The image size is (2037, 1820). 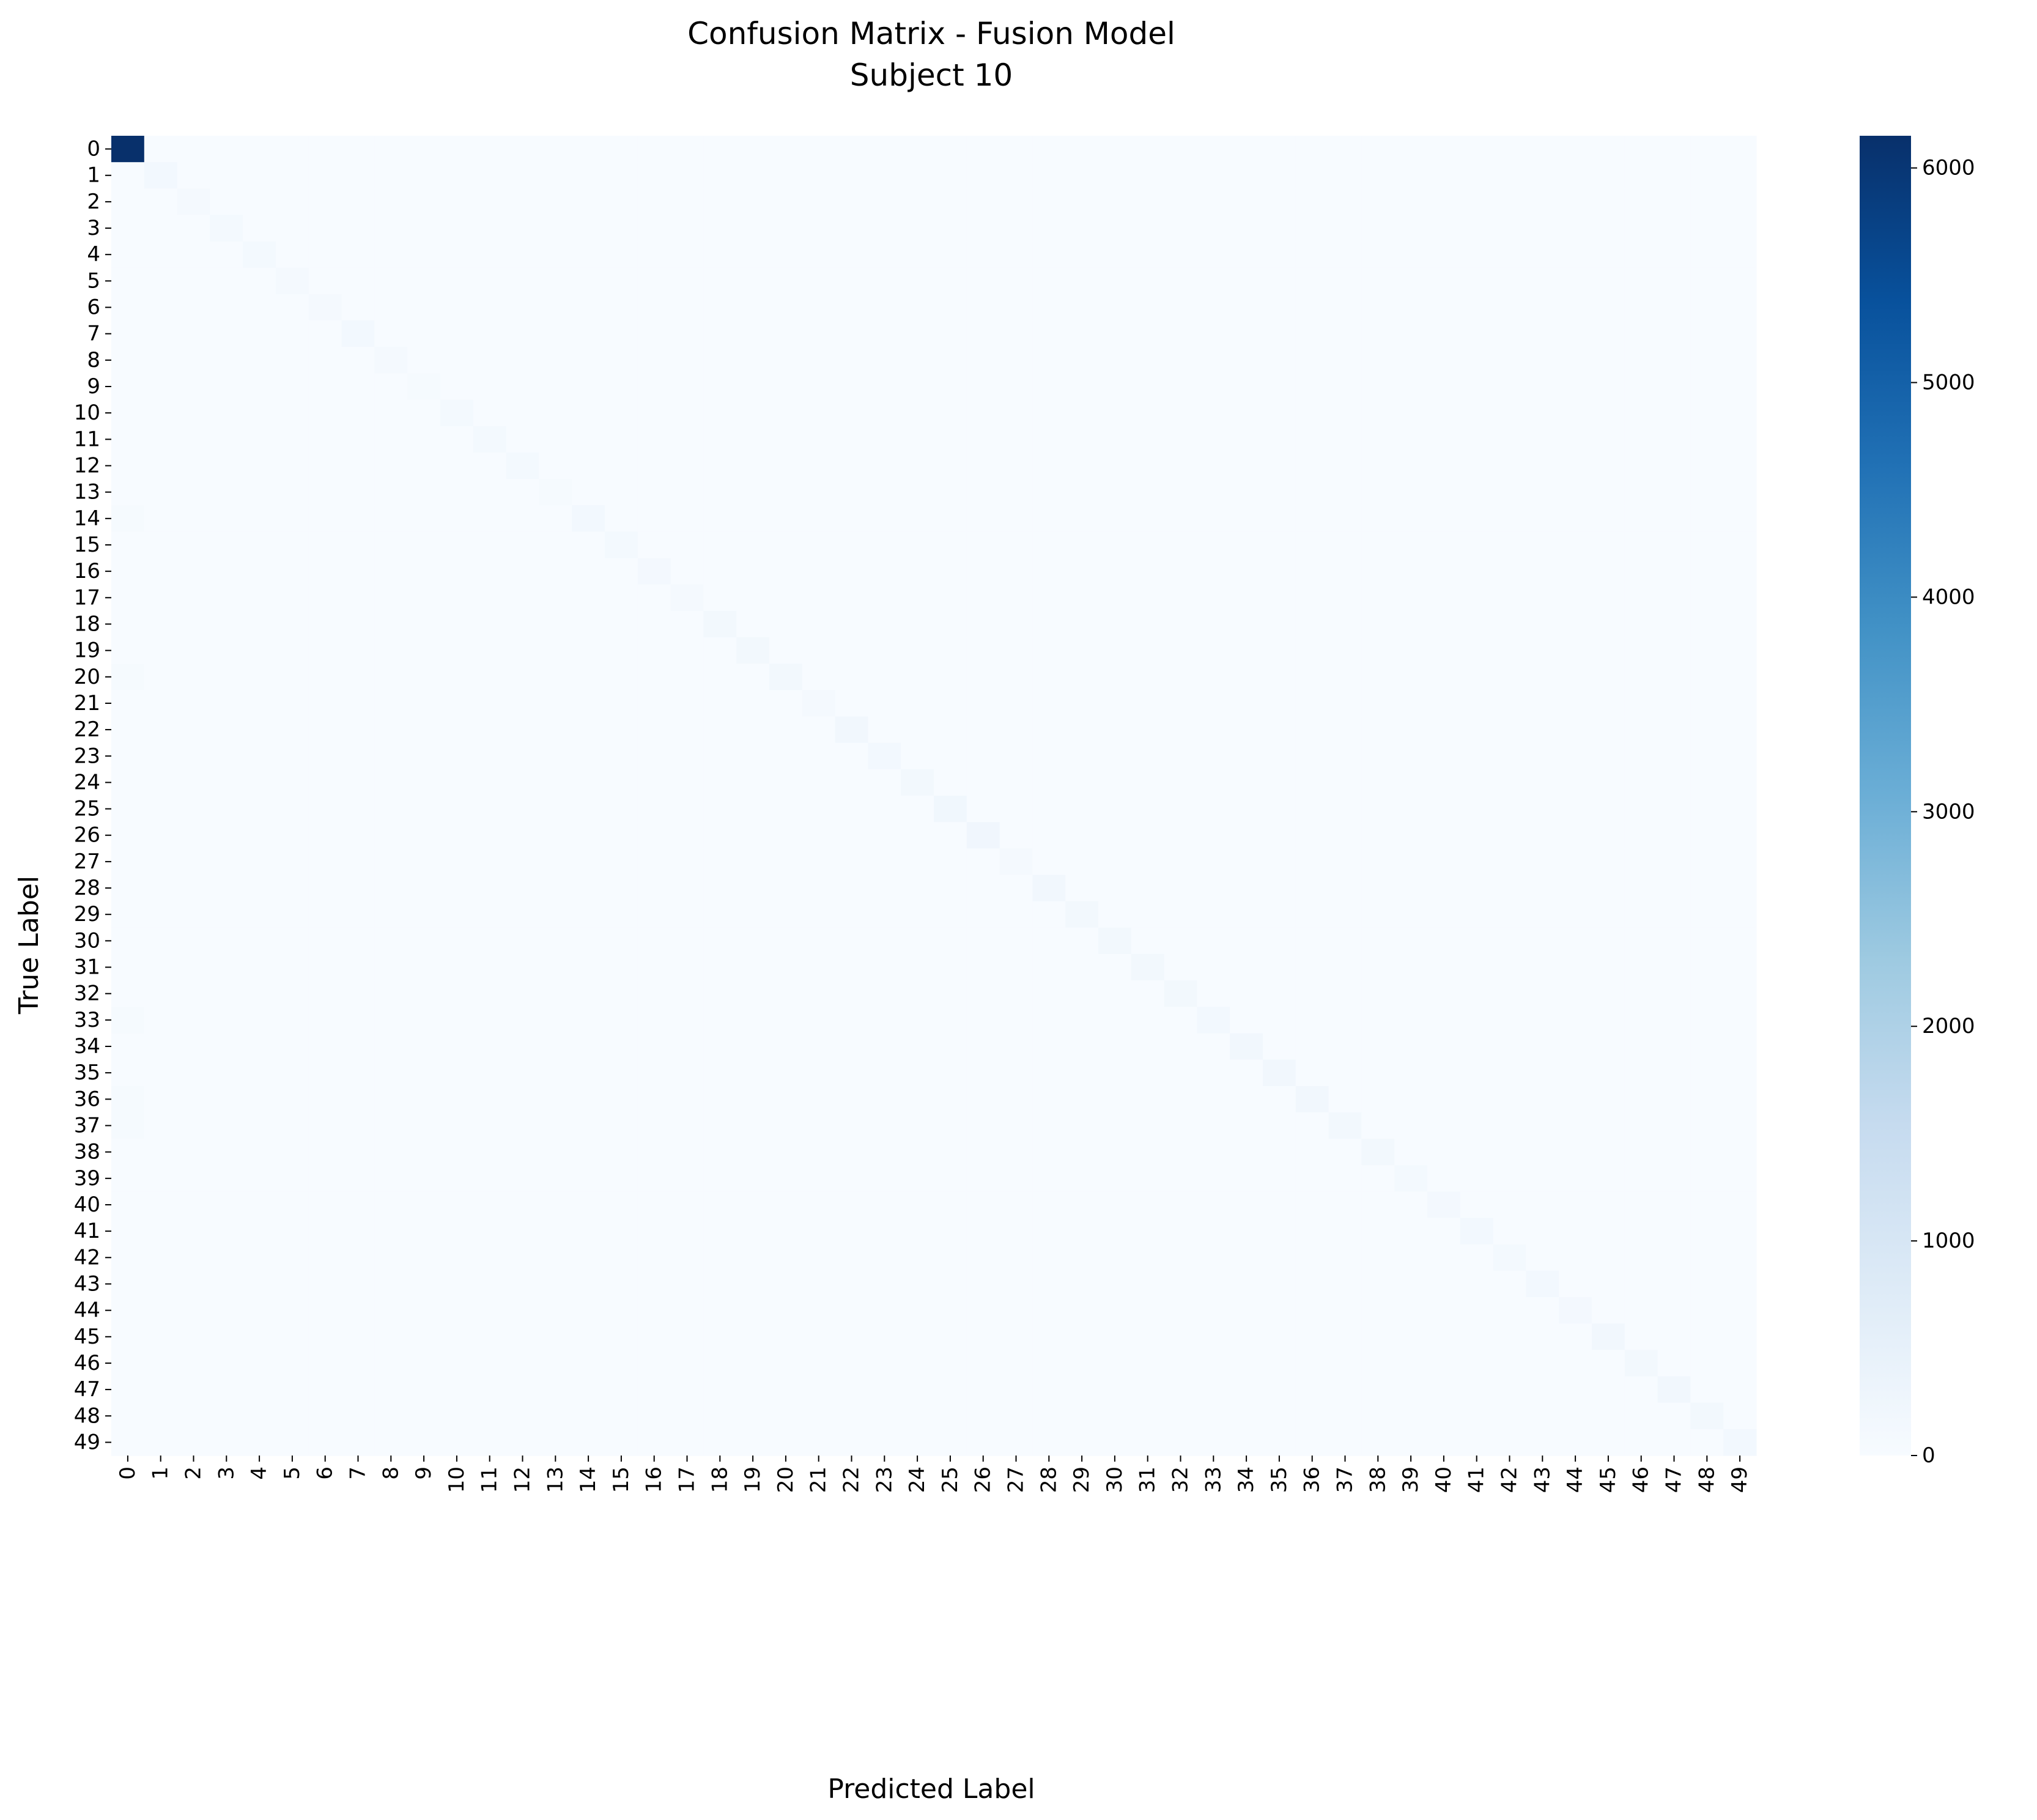 What do you see at coordinates (931, 1789) in the screenshot?
I see `x-axis-label: Predicted Label` at bounding box center [931, 1789].